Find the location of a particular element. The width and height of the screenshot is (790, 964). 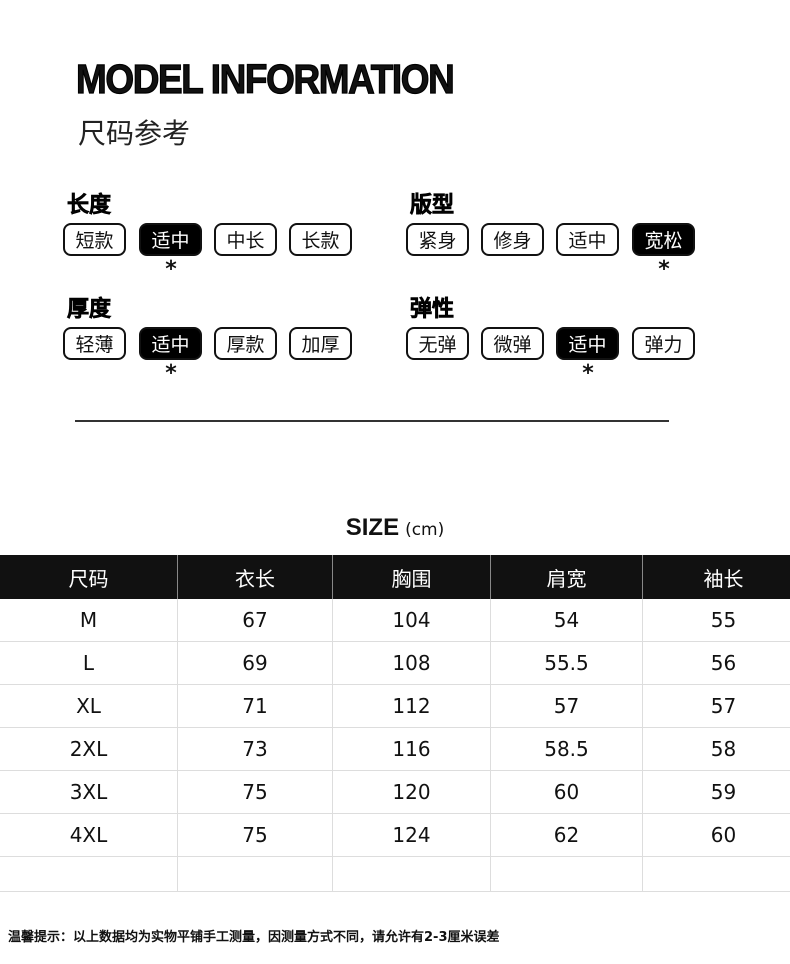

option-tag: 宽松 is located at coordinates (663, 239).